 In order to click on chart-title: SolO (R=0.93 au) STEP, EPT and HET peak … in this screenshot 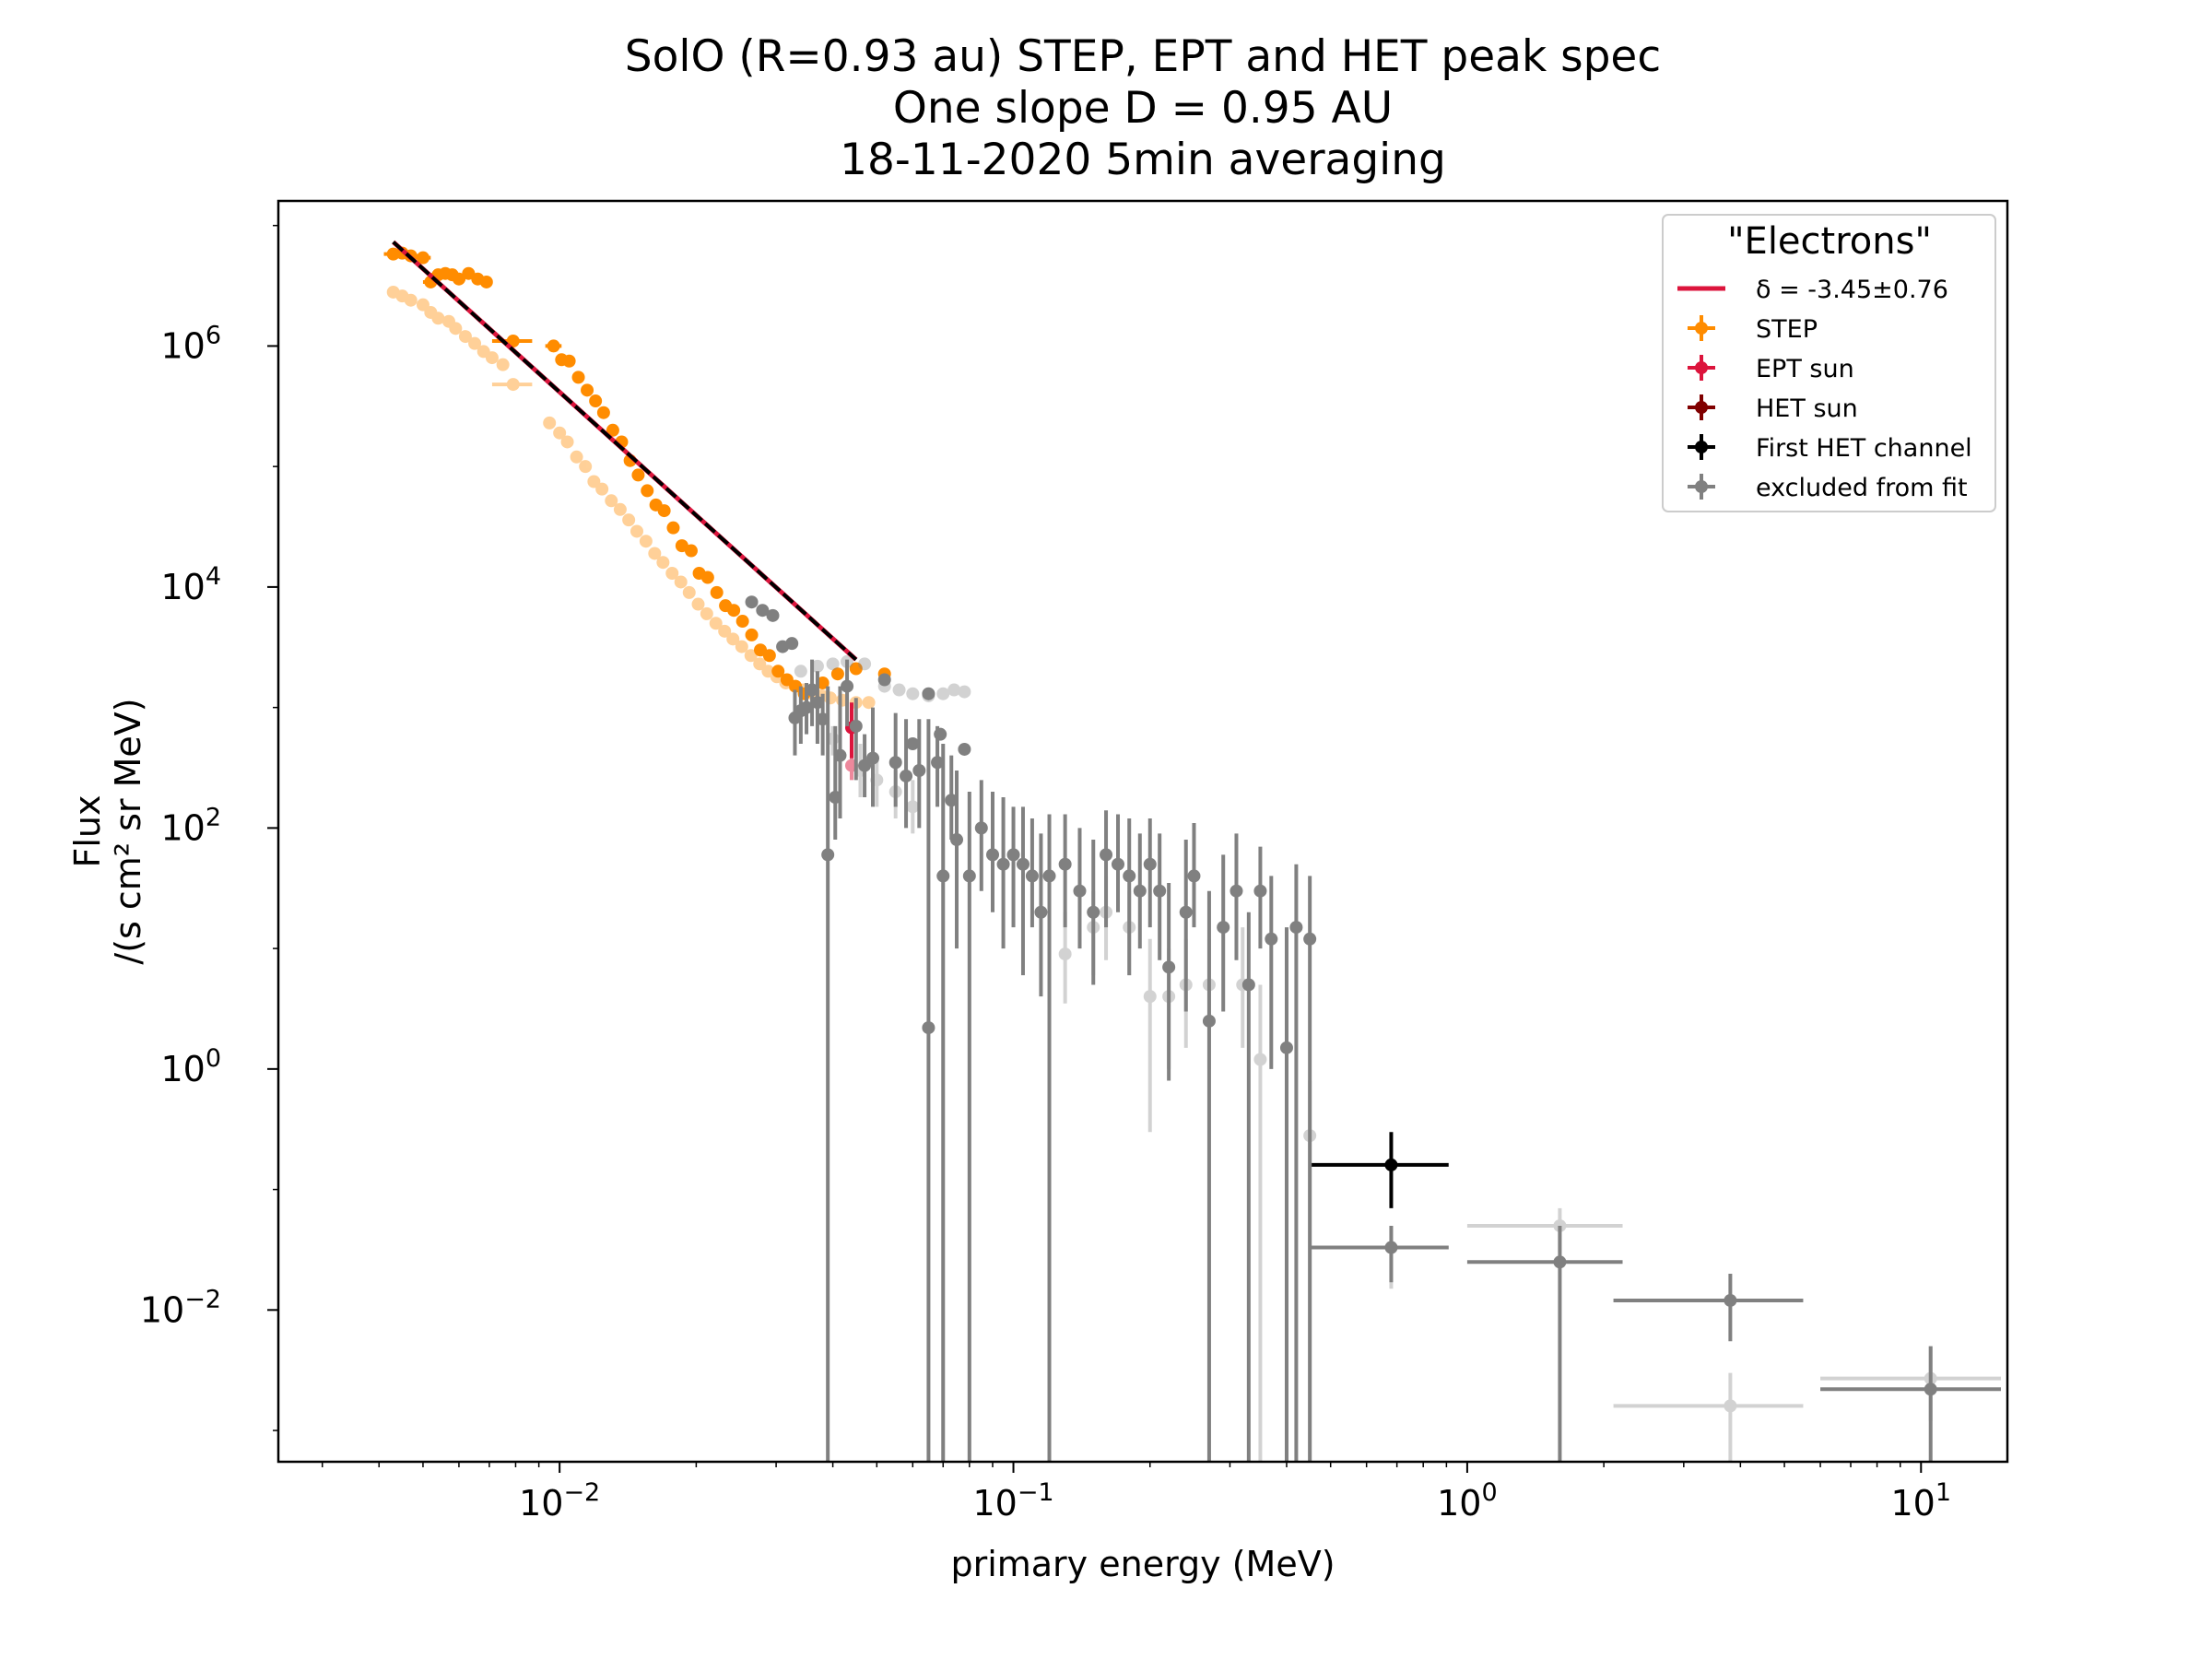, I will do `click(1143, 108)`.